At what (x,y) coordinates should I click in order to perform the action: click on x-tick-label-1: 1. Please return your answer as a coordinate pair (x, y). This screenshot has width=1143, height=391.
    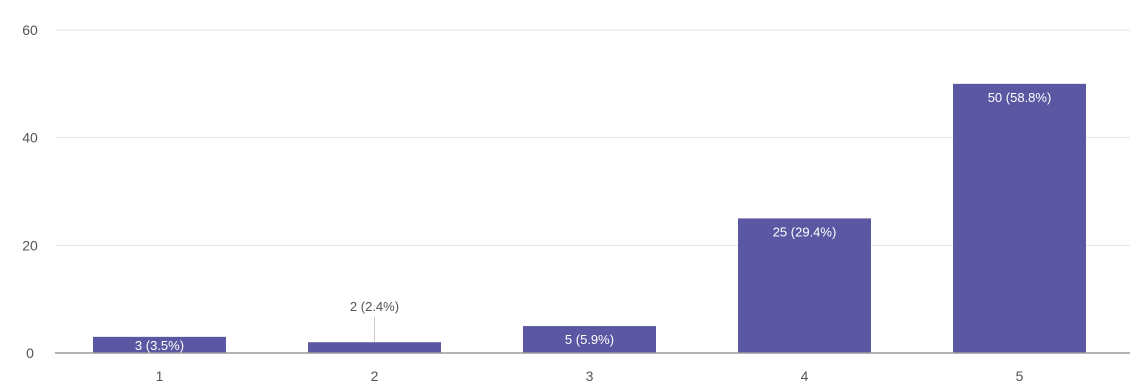
    Looking at the image, I should click on (160, 376).